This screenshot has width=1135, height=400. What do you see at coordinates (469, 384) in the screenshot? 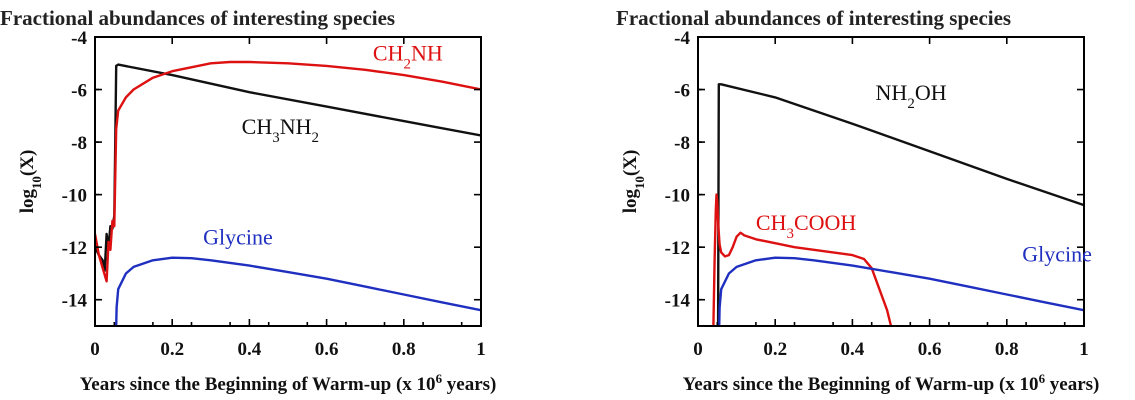
I see `left-x-axis-label-tail: years)` at bounding box center [469, 384].